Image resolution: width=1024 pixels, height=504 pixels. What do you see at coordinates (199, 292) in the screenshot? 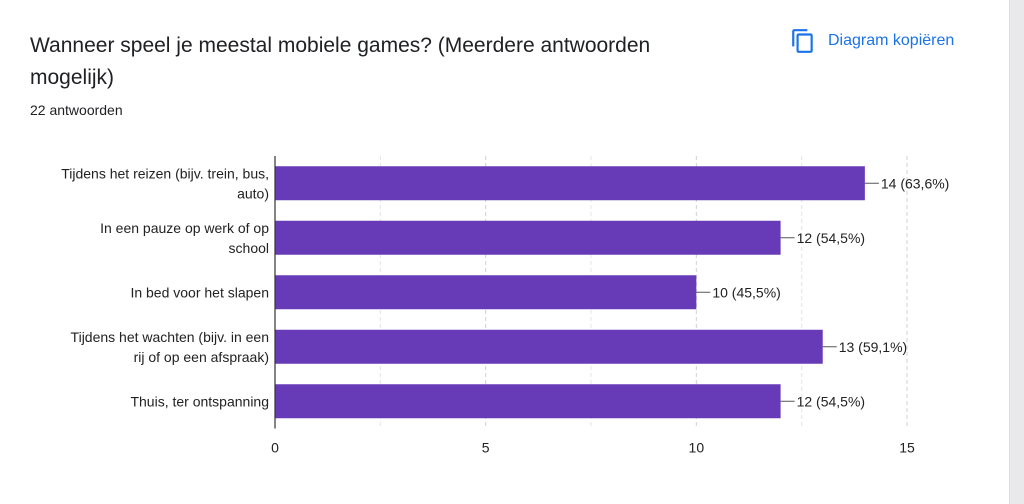
I see `category-label: In bed voor het slapen` at bounding box center [199, 292].